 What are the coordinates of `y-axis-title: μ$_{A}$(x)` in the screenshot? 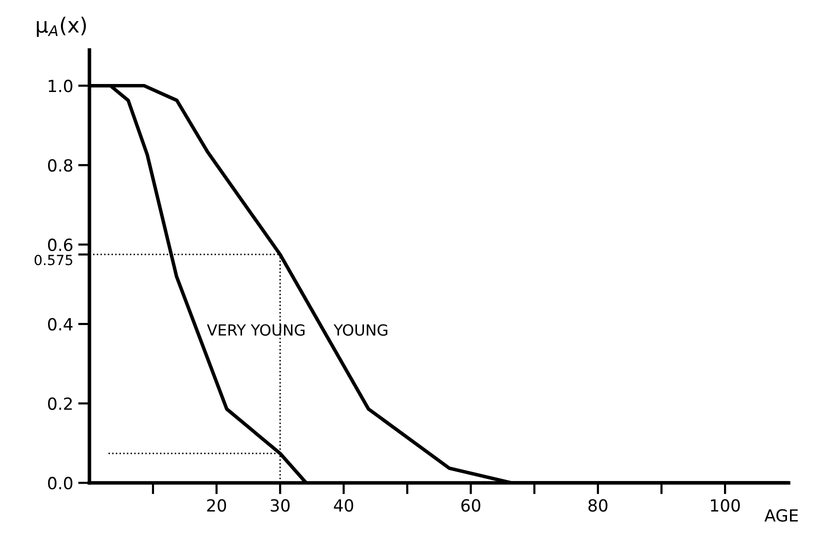 It's located at (61, 26).